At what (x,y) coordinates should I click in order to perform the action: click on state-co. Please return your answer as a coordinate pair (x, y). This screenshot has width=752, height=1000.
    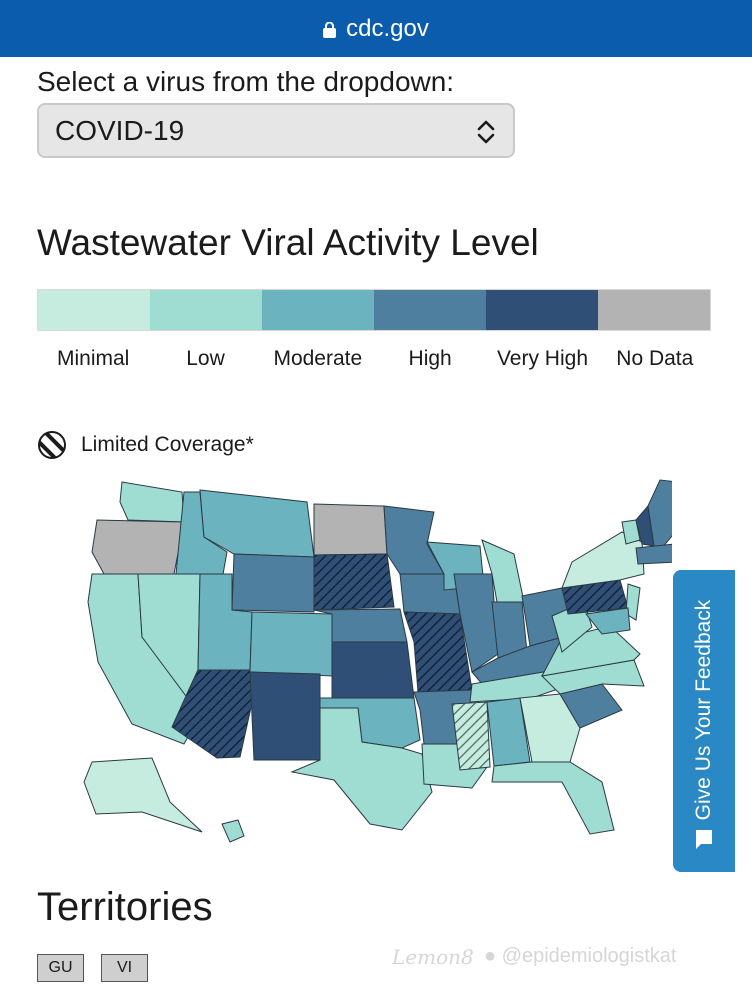
    Looking at the image, I should click on (291, 644).